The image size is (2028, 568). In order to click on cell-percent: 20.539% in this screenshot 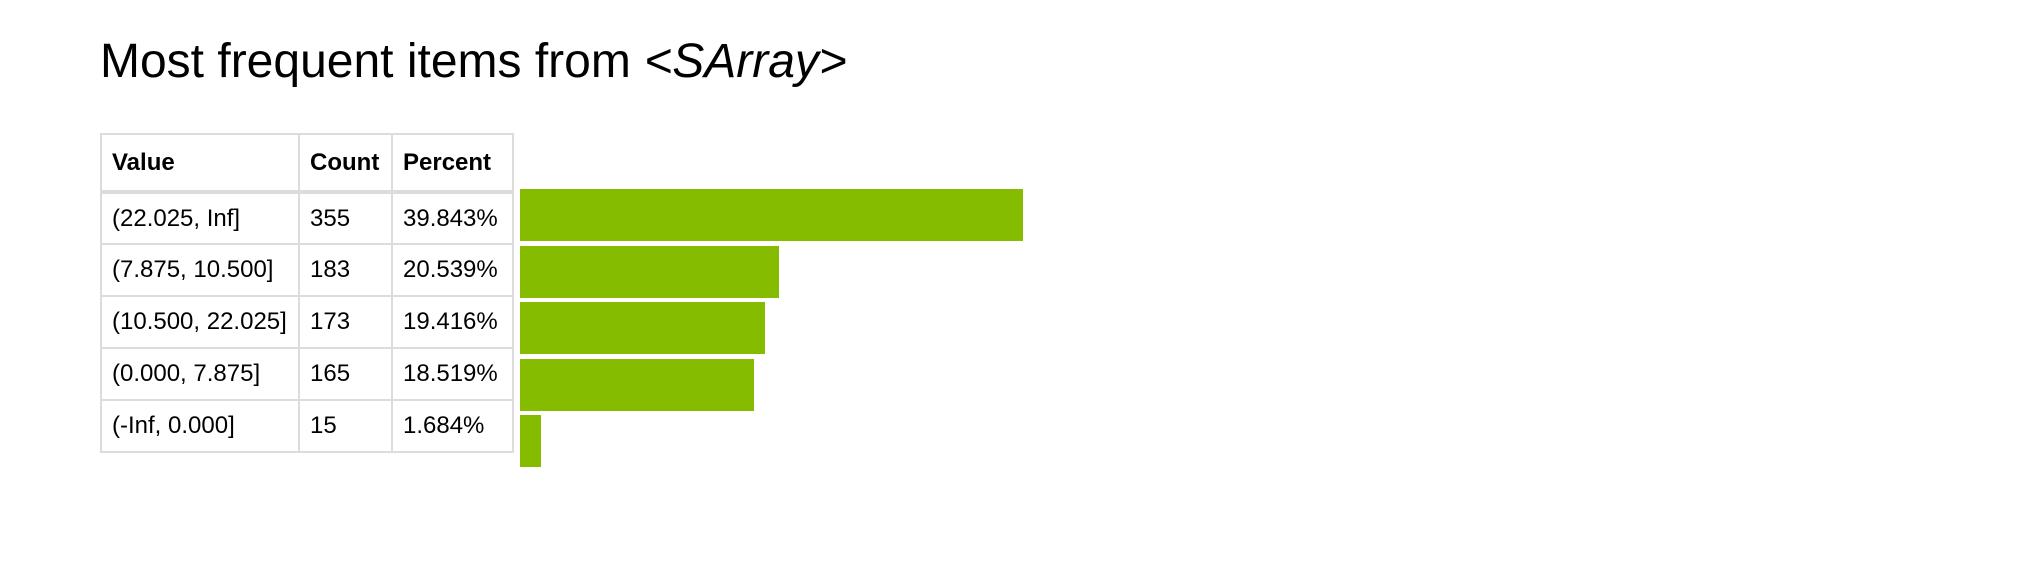, I will do `click(452, 270)`.